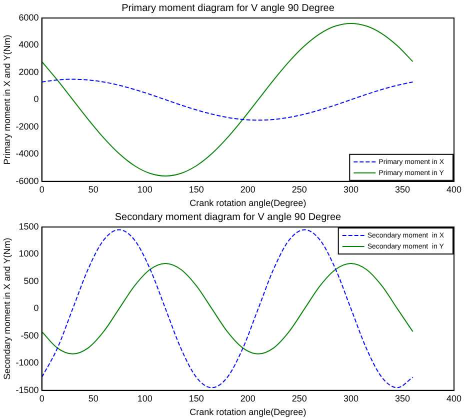 This screenshot has height=418, width=466. I want to click on y-tick-label: -6000, so click(27, 181).